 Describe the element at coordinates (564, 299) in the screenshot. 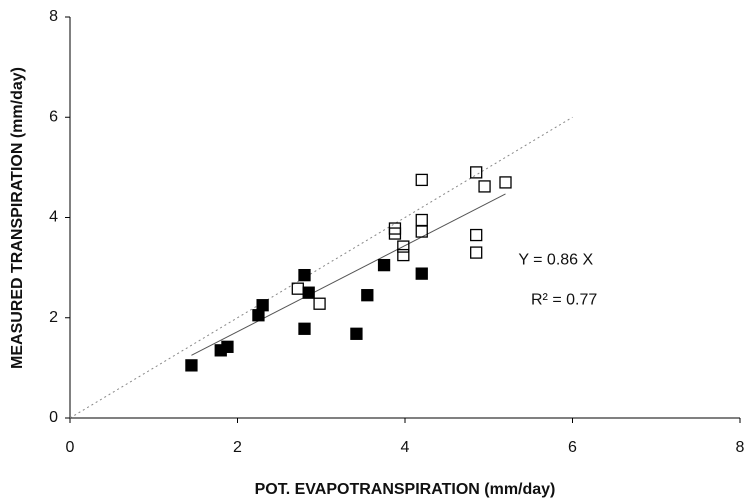

I see `annotation: R² = 0.77` at that location.